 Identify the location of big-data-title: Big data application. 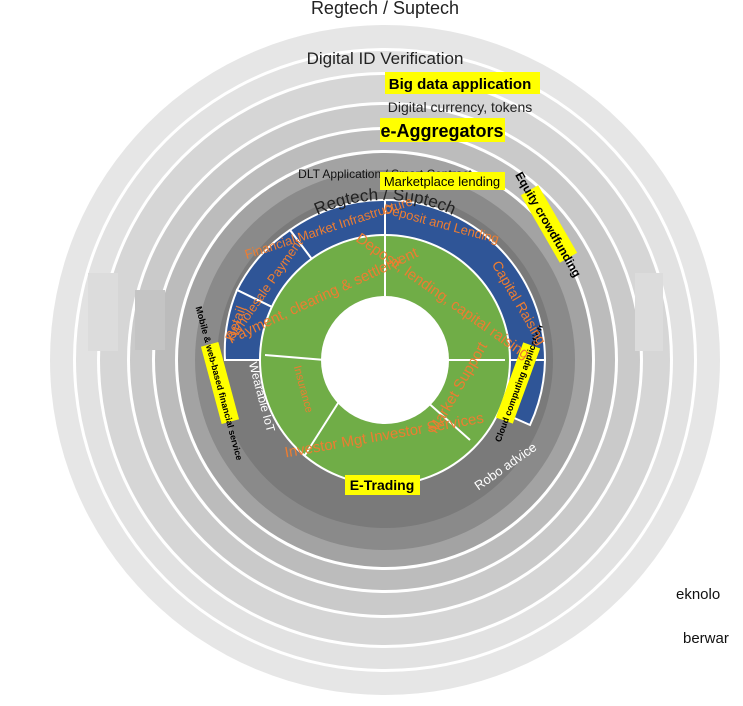
(460, 84).